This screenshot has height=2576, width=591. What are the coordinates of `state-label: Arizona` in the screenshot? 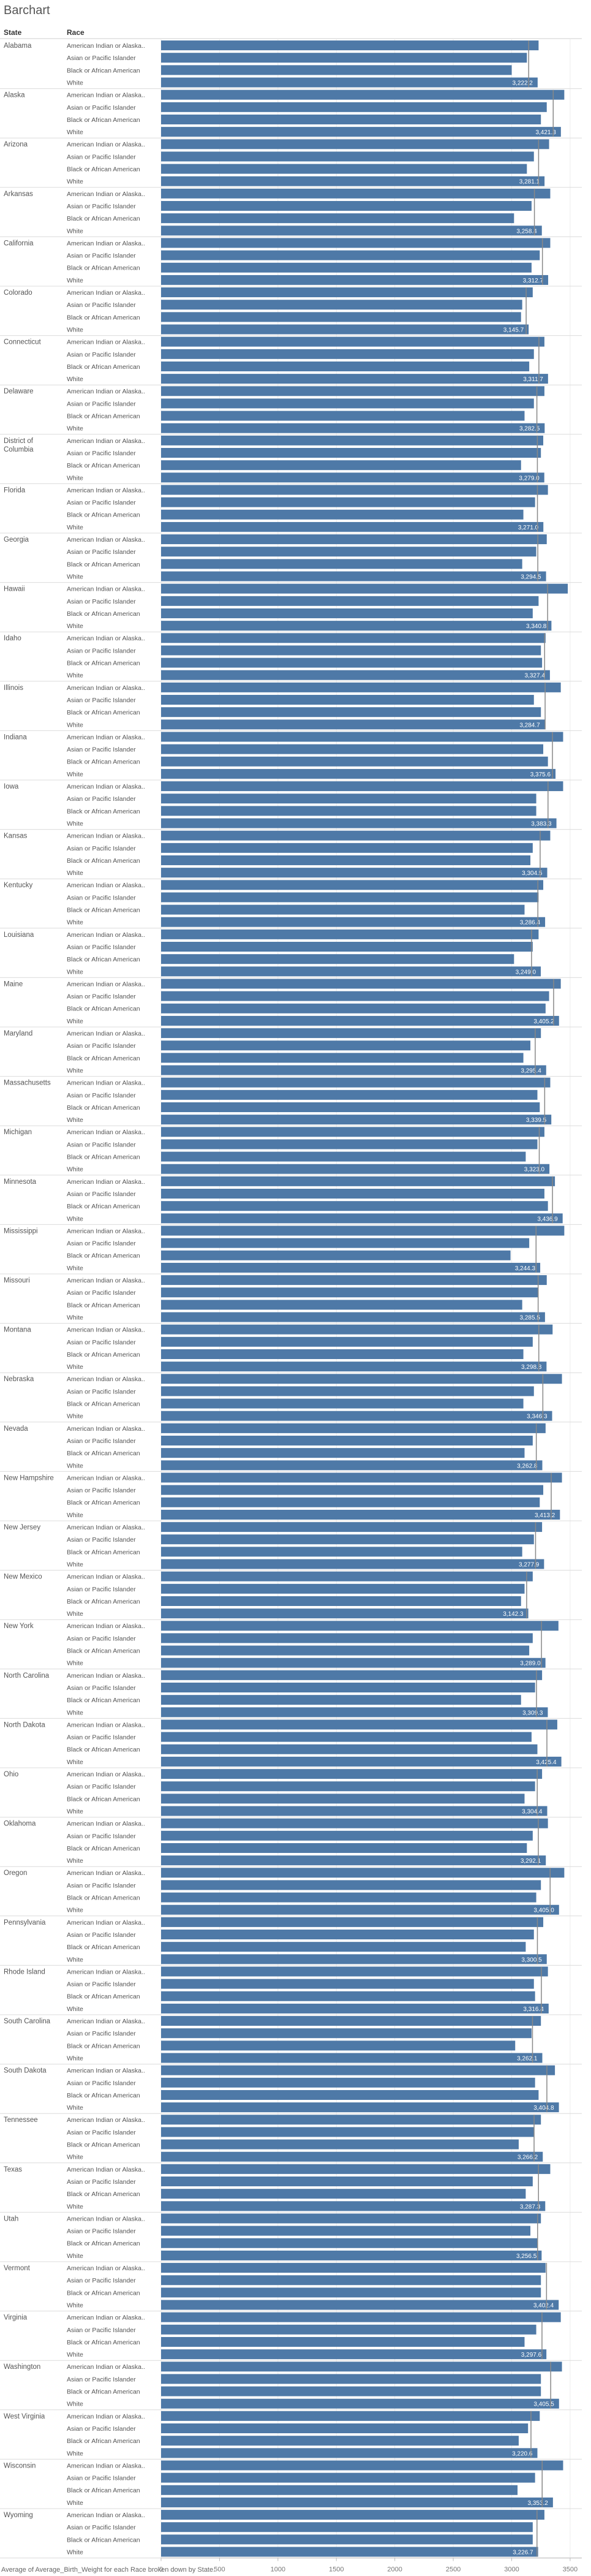 It's located at (16, 144).